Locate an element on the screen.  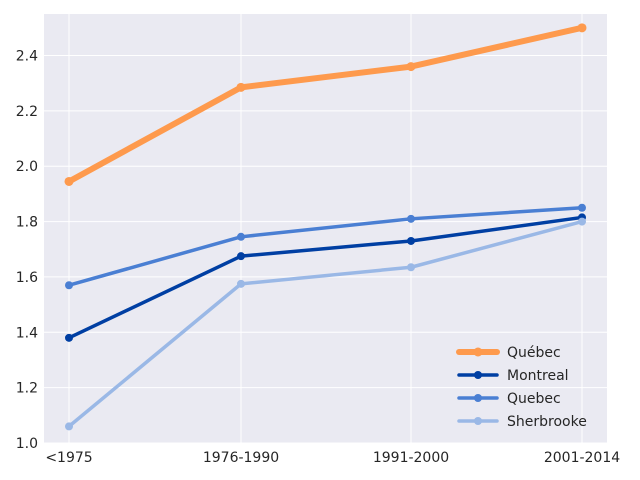
legend-item: Sherbrooke is located at coordinates (522, 422).